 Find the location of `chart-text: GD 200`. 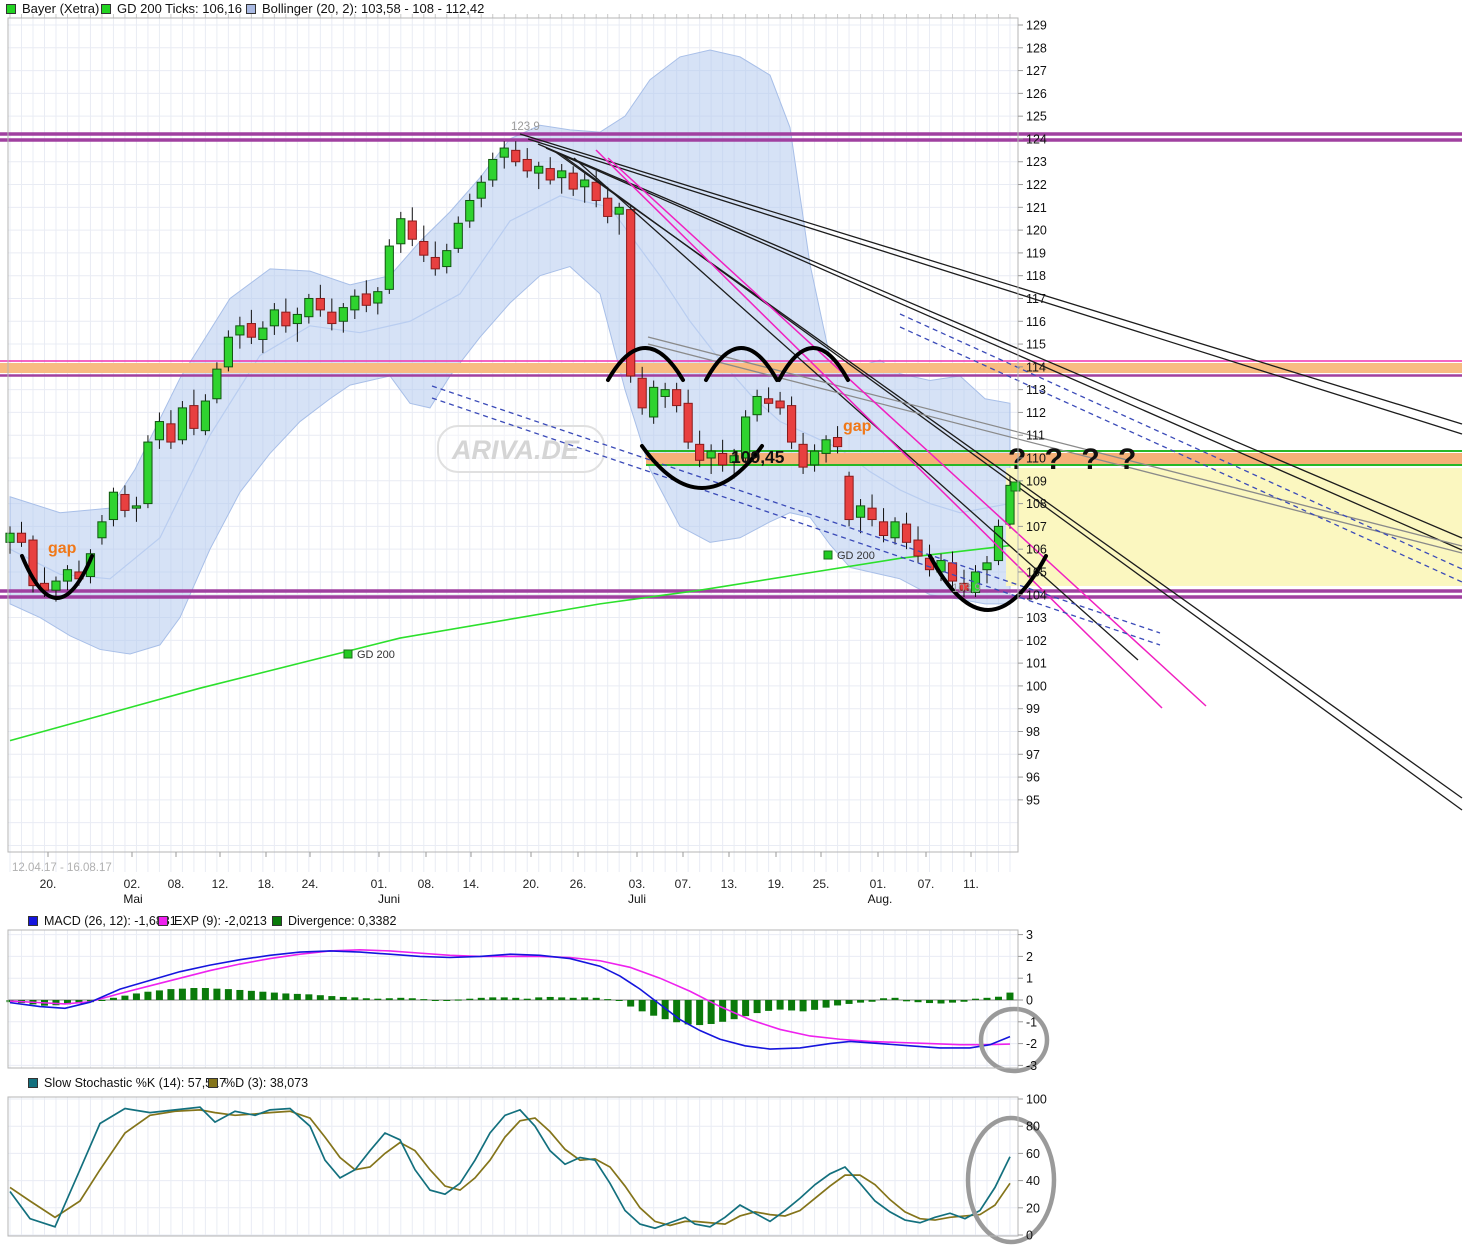

chart-text: GD 200 is located at coordinates (376, 655).